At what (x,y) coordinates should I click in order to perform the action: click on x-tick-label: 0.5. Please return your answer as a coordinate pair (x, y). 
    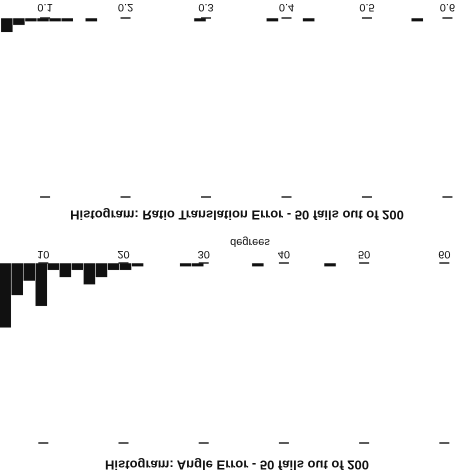
    Looking at the image, I should click on (366, 7).